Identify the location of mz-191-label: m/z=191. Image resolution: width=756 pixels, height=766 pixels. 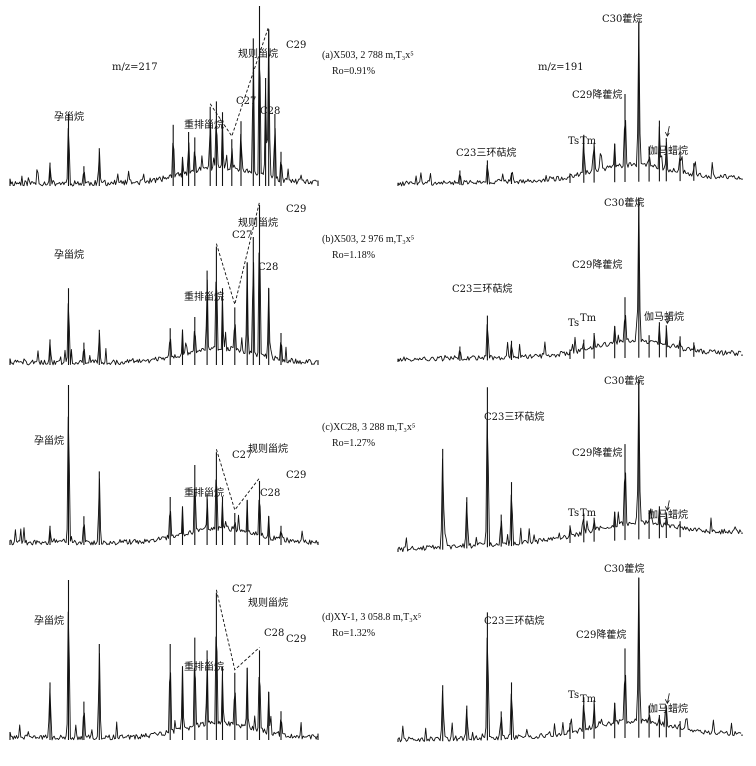
(561, 67).